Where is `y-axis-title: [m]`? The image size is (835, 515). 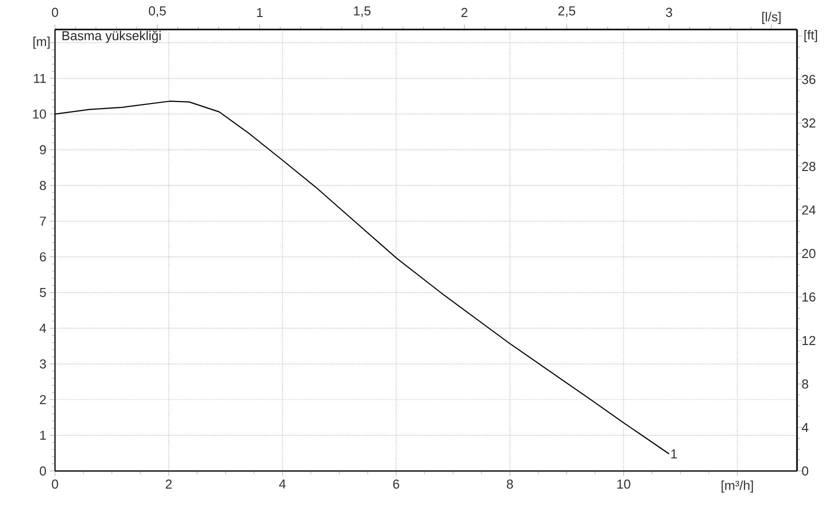 y-axis-title: [m] is located at coordinates (41, 42).